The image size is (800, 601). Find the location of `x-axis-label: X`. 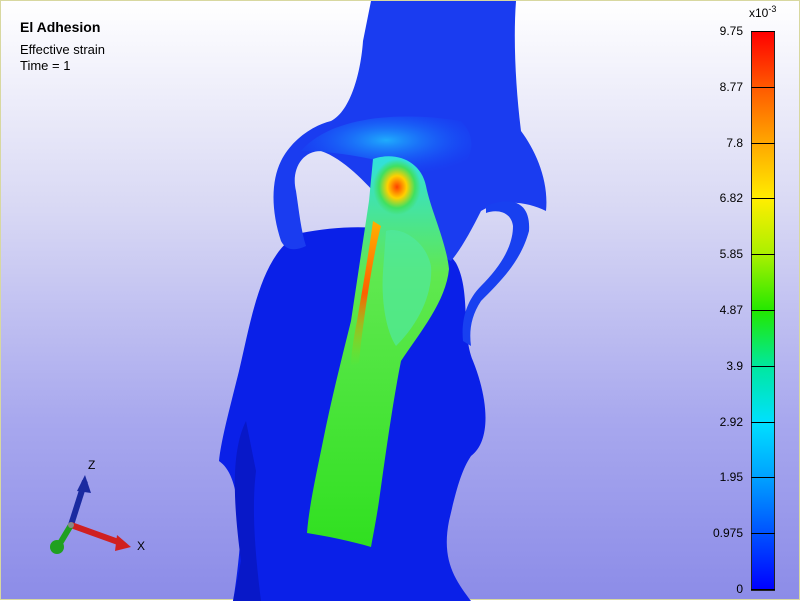

x-axis-label: X is located at coordinates (141, 546).